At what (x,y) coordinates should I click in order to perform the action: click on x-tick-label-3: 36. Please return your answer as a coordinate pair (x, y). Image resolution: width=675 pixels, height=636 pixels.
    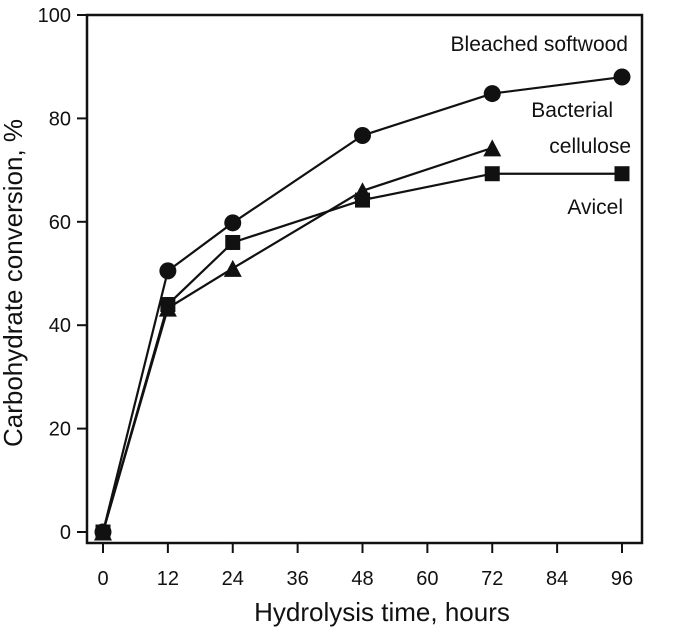
    Looking at the image, I should click on (298, 579).